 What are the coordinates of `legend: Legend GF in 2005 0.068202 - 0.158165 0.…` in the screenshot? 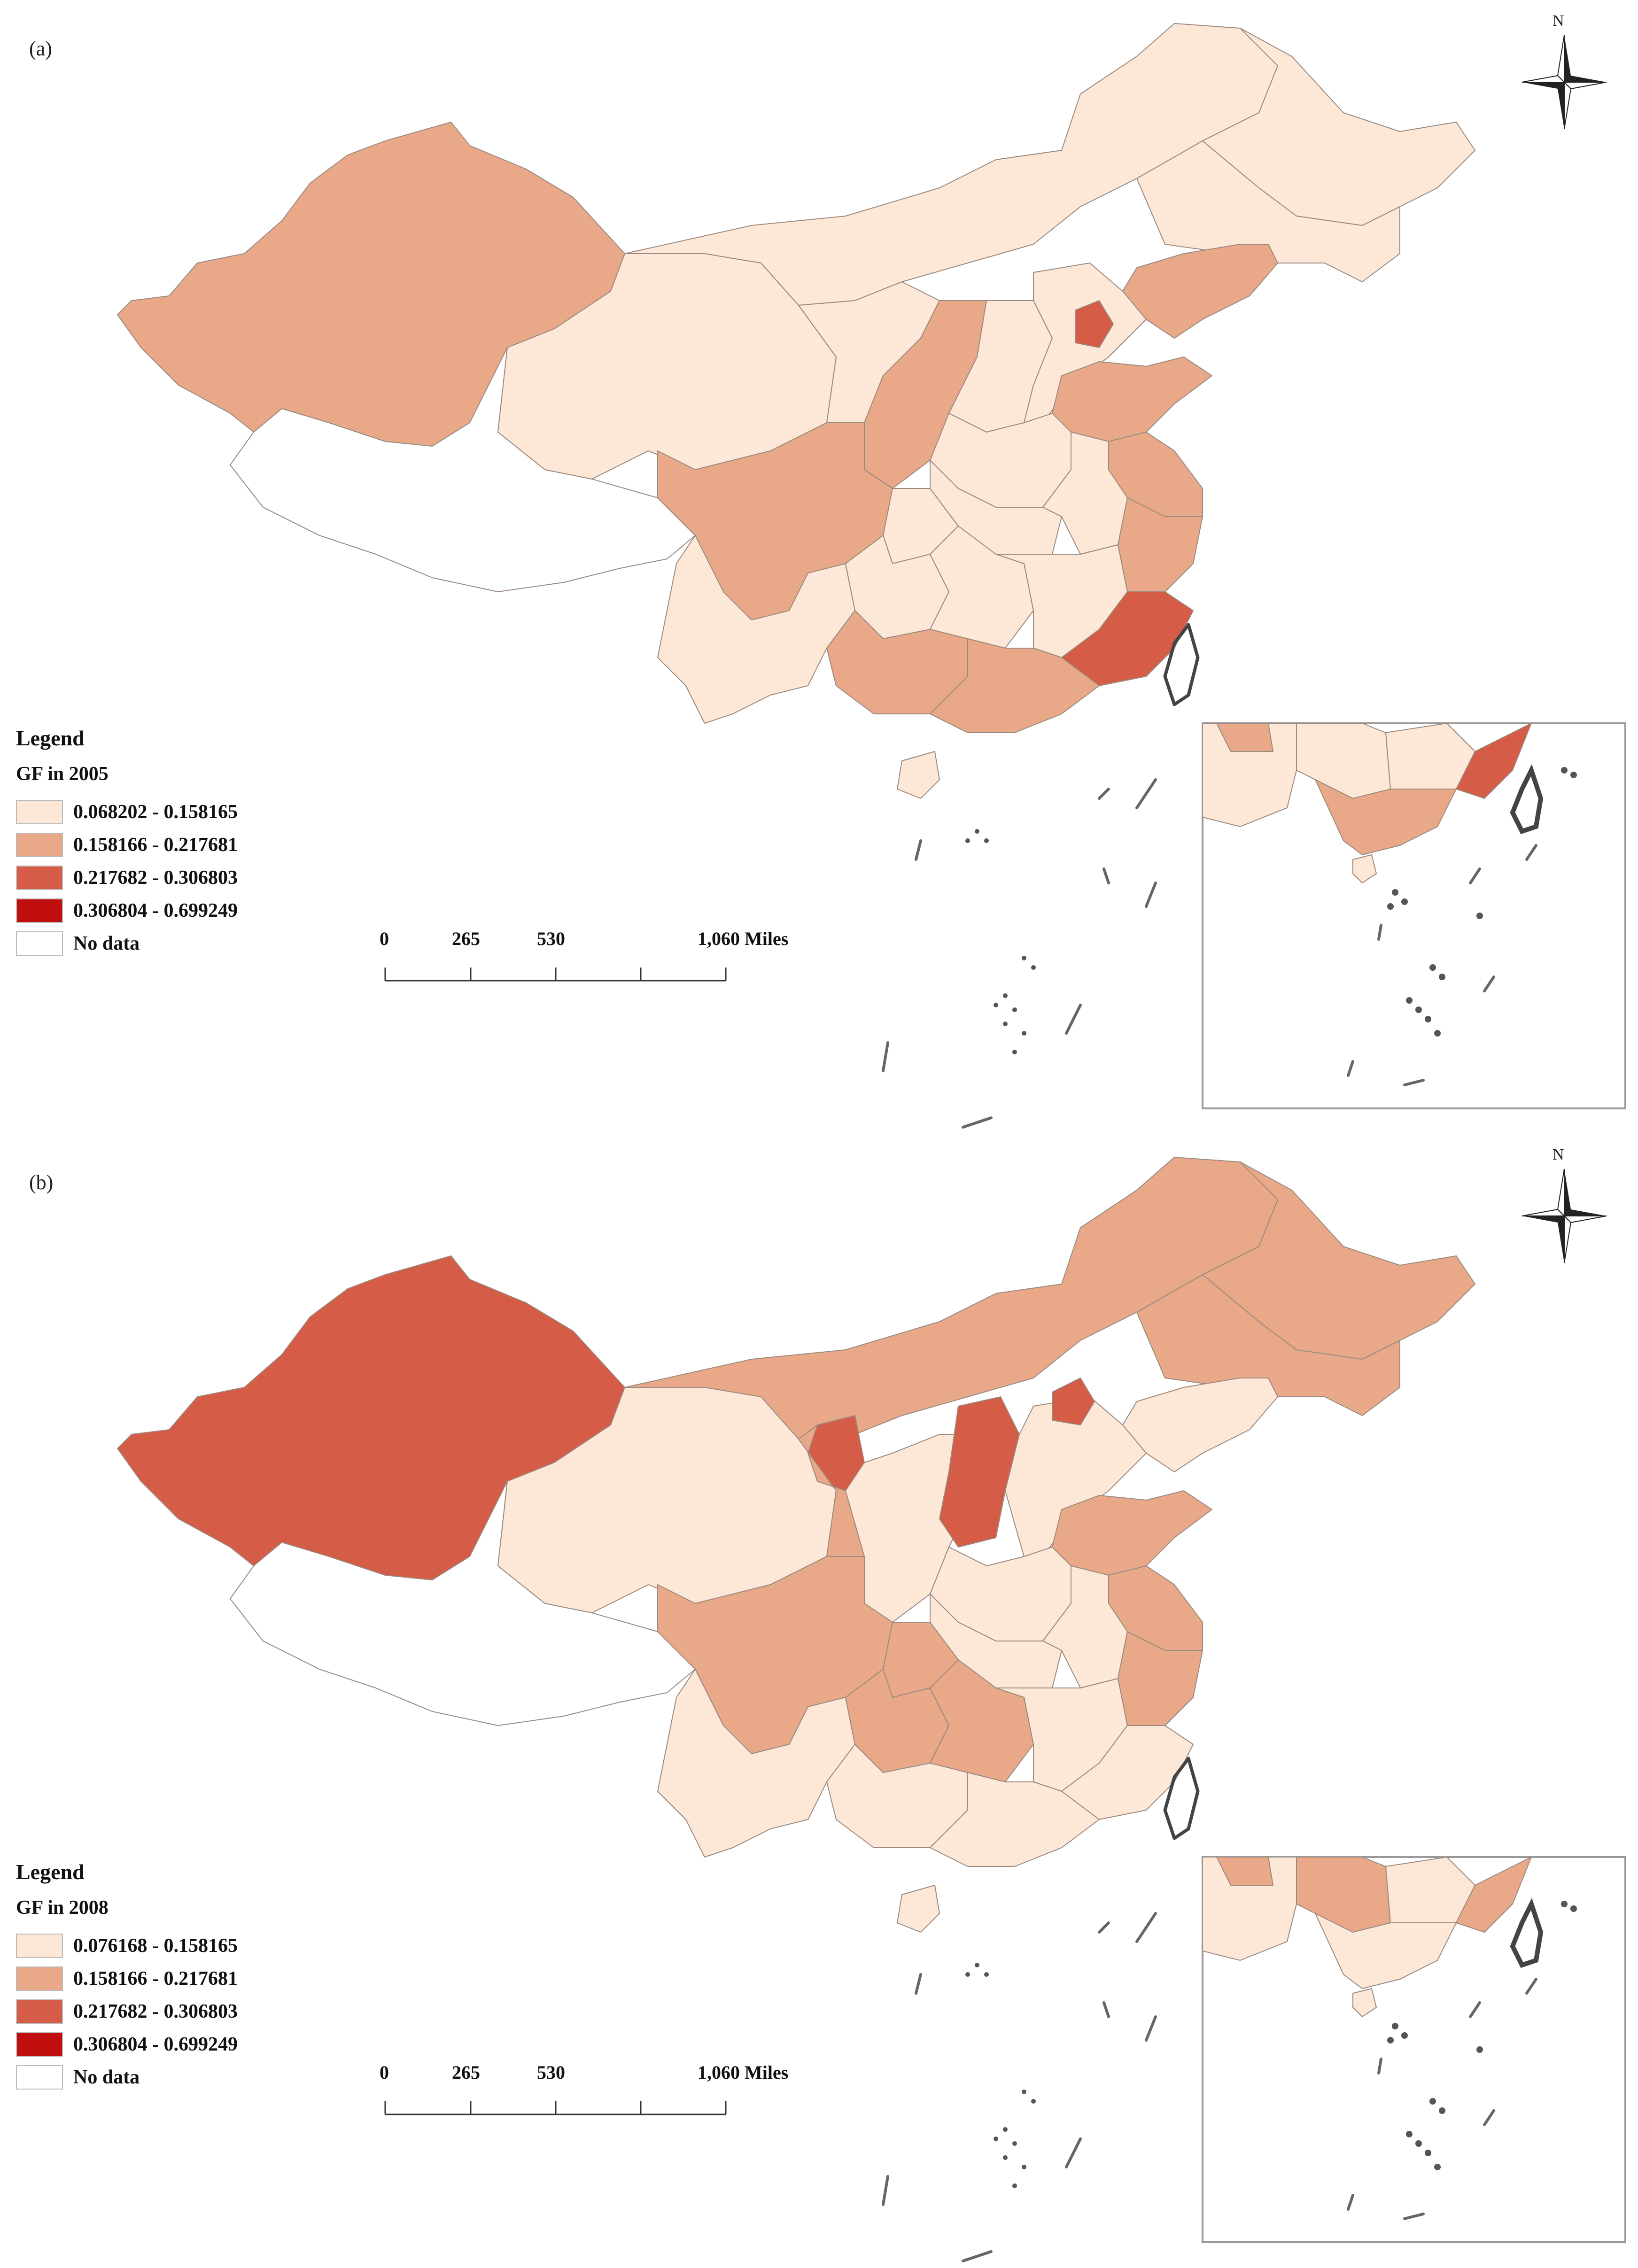 It's located at (180, 843).